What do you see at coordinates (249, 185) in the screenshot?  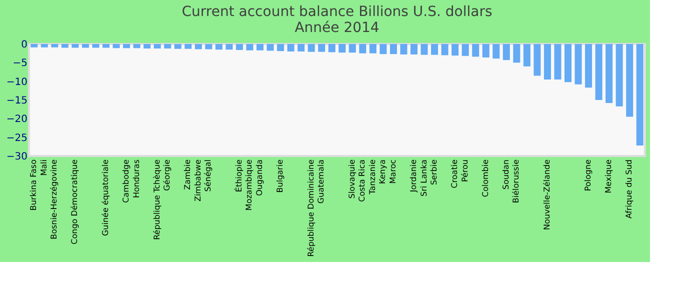 I see `x-tick-label: Mozambique` at bounding box center [249, 185].